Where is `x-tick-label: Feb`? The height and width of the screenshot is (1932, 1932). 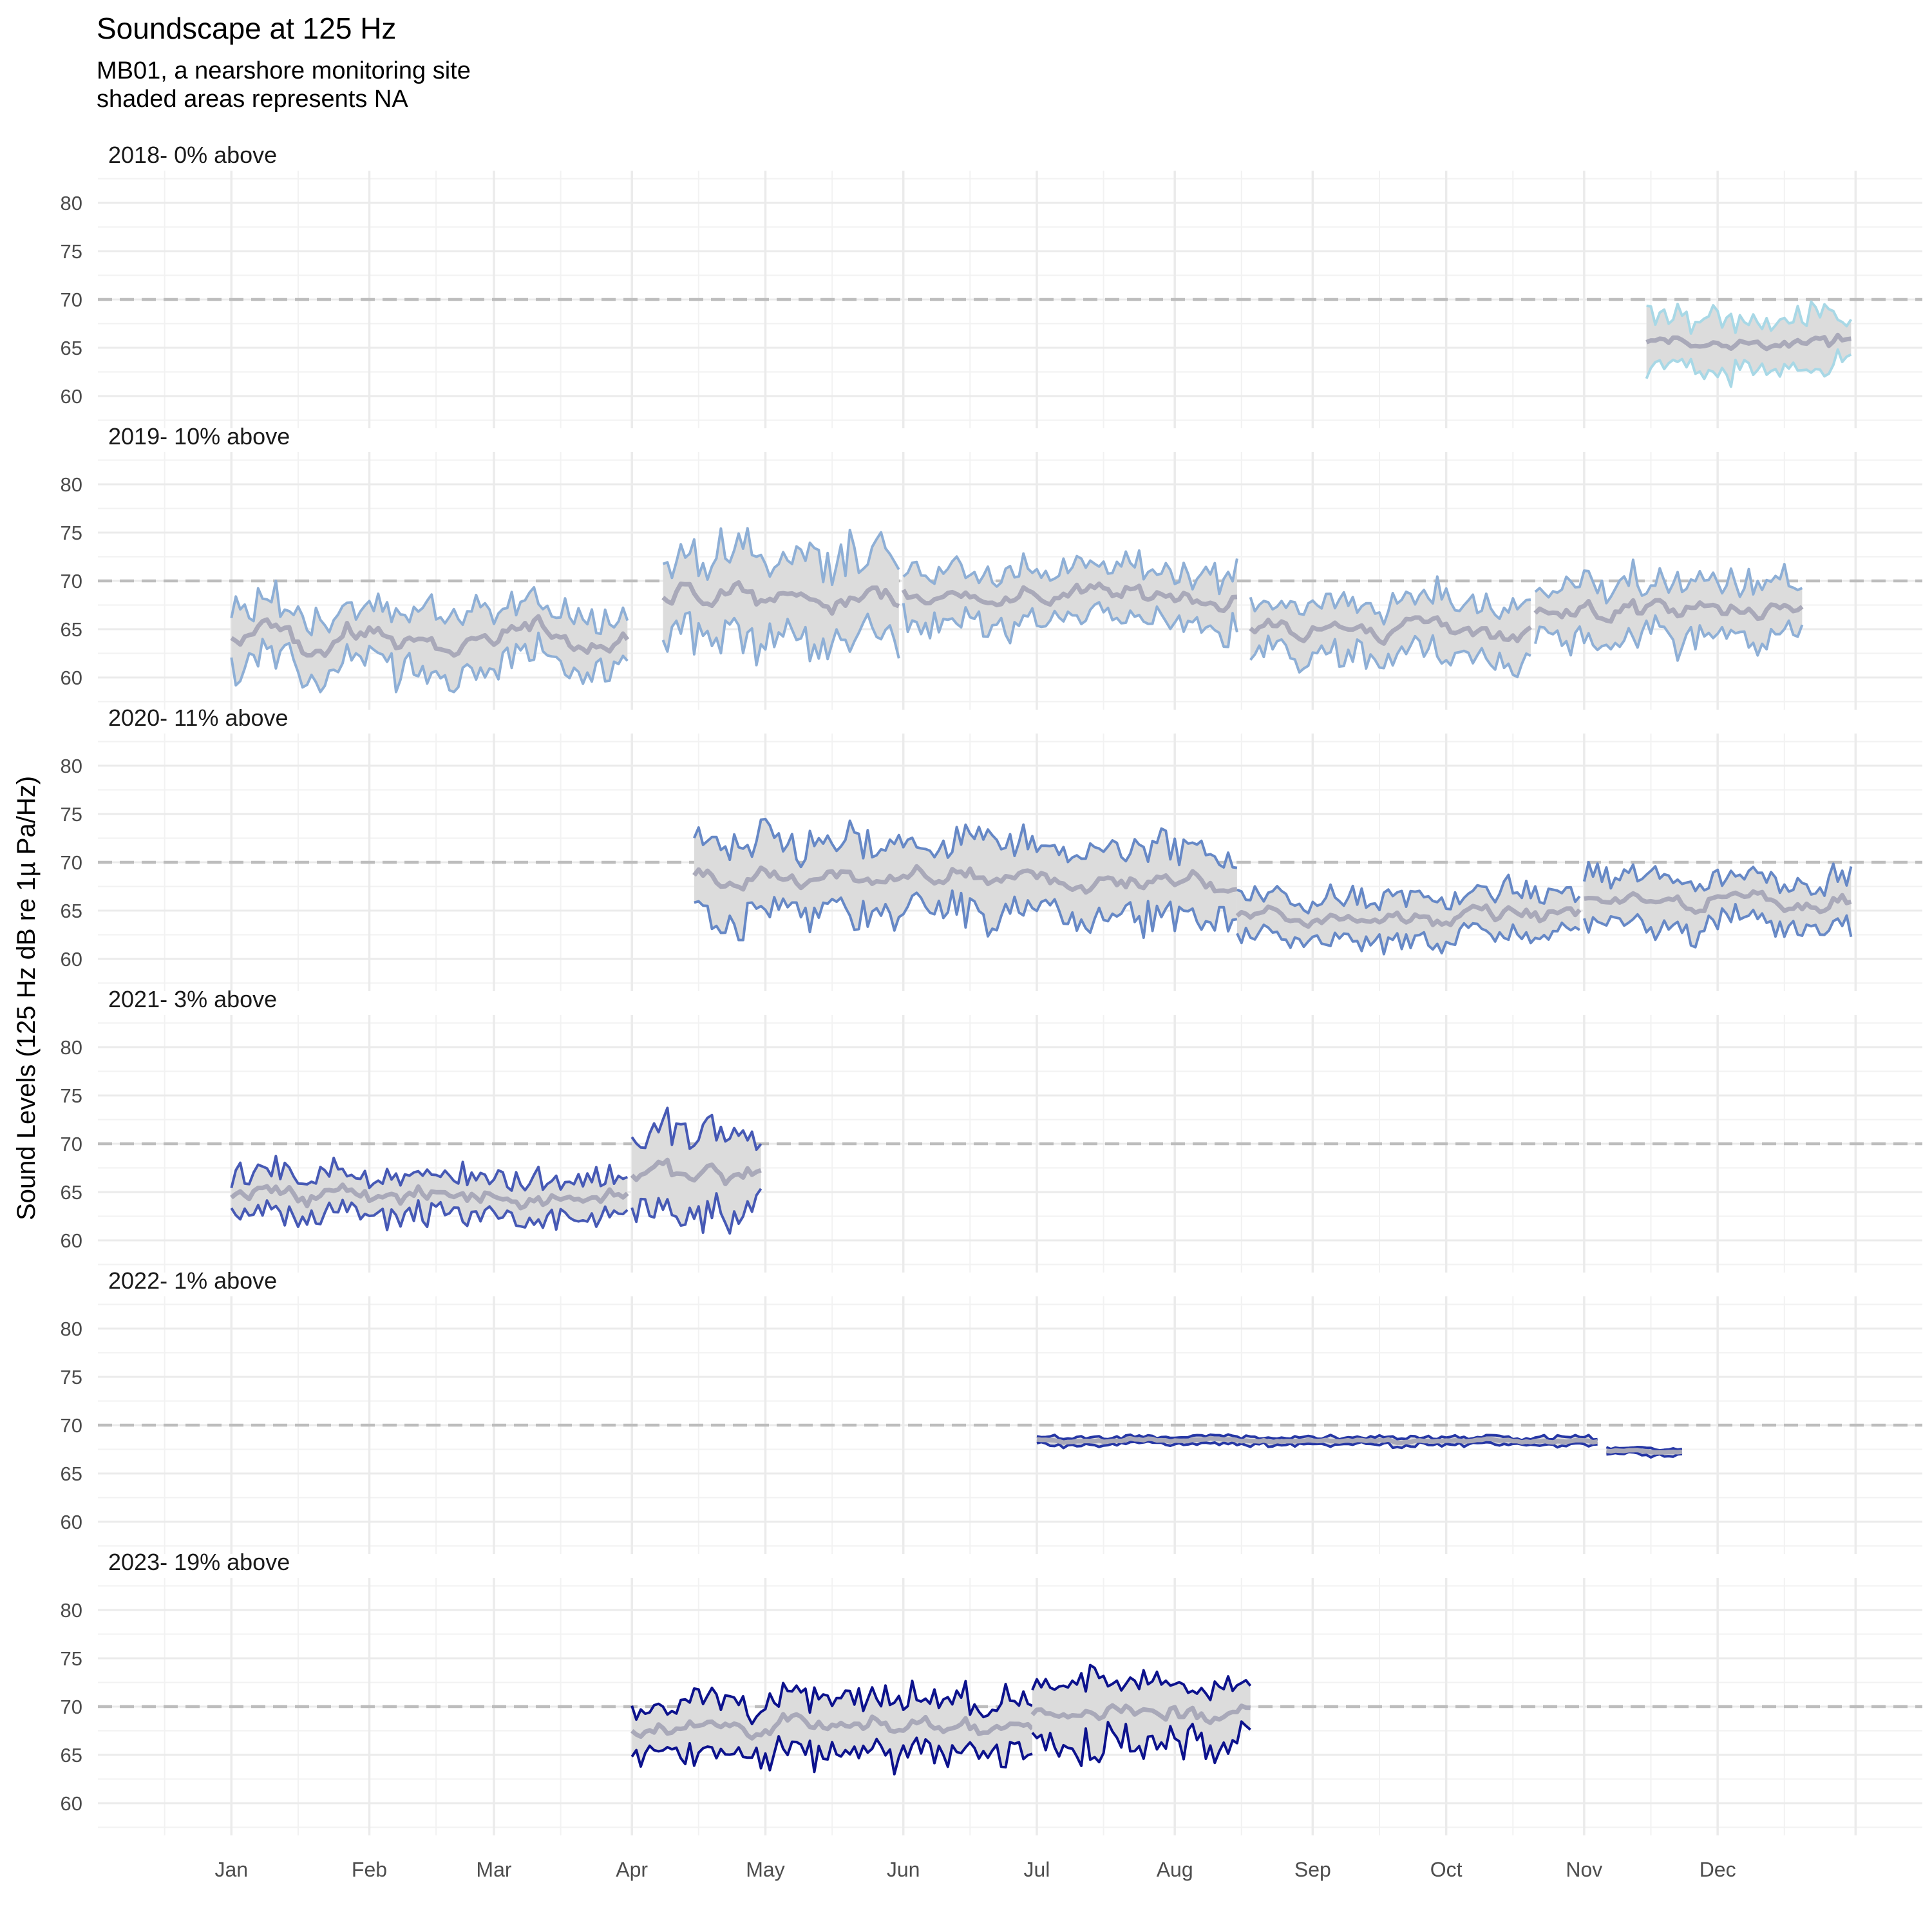 x-tick-label: Feb is located at coordinates (369, 1869).